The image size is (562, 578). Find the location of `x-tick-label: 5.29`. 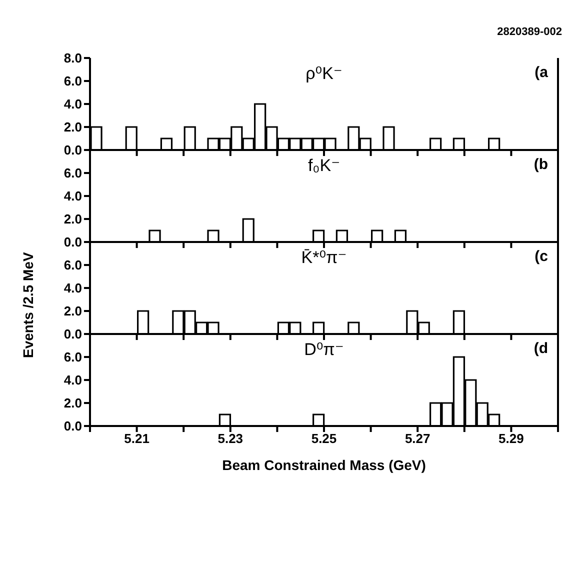

x-tick-label: 5.29 is located at coordinates (511, 438).